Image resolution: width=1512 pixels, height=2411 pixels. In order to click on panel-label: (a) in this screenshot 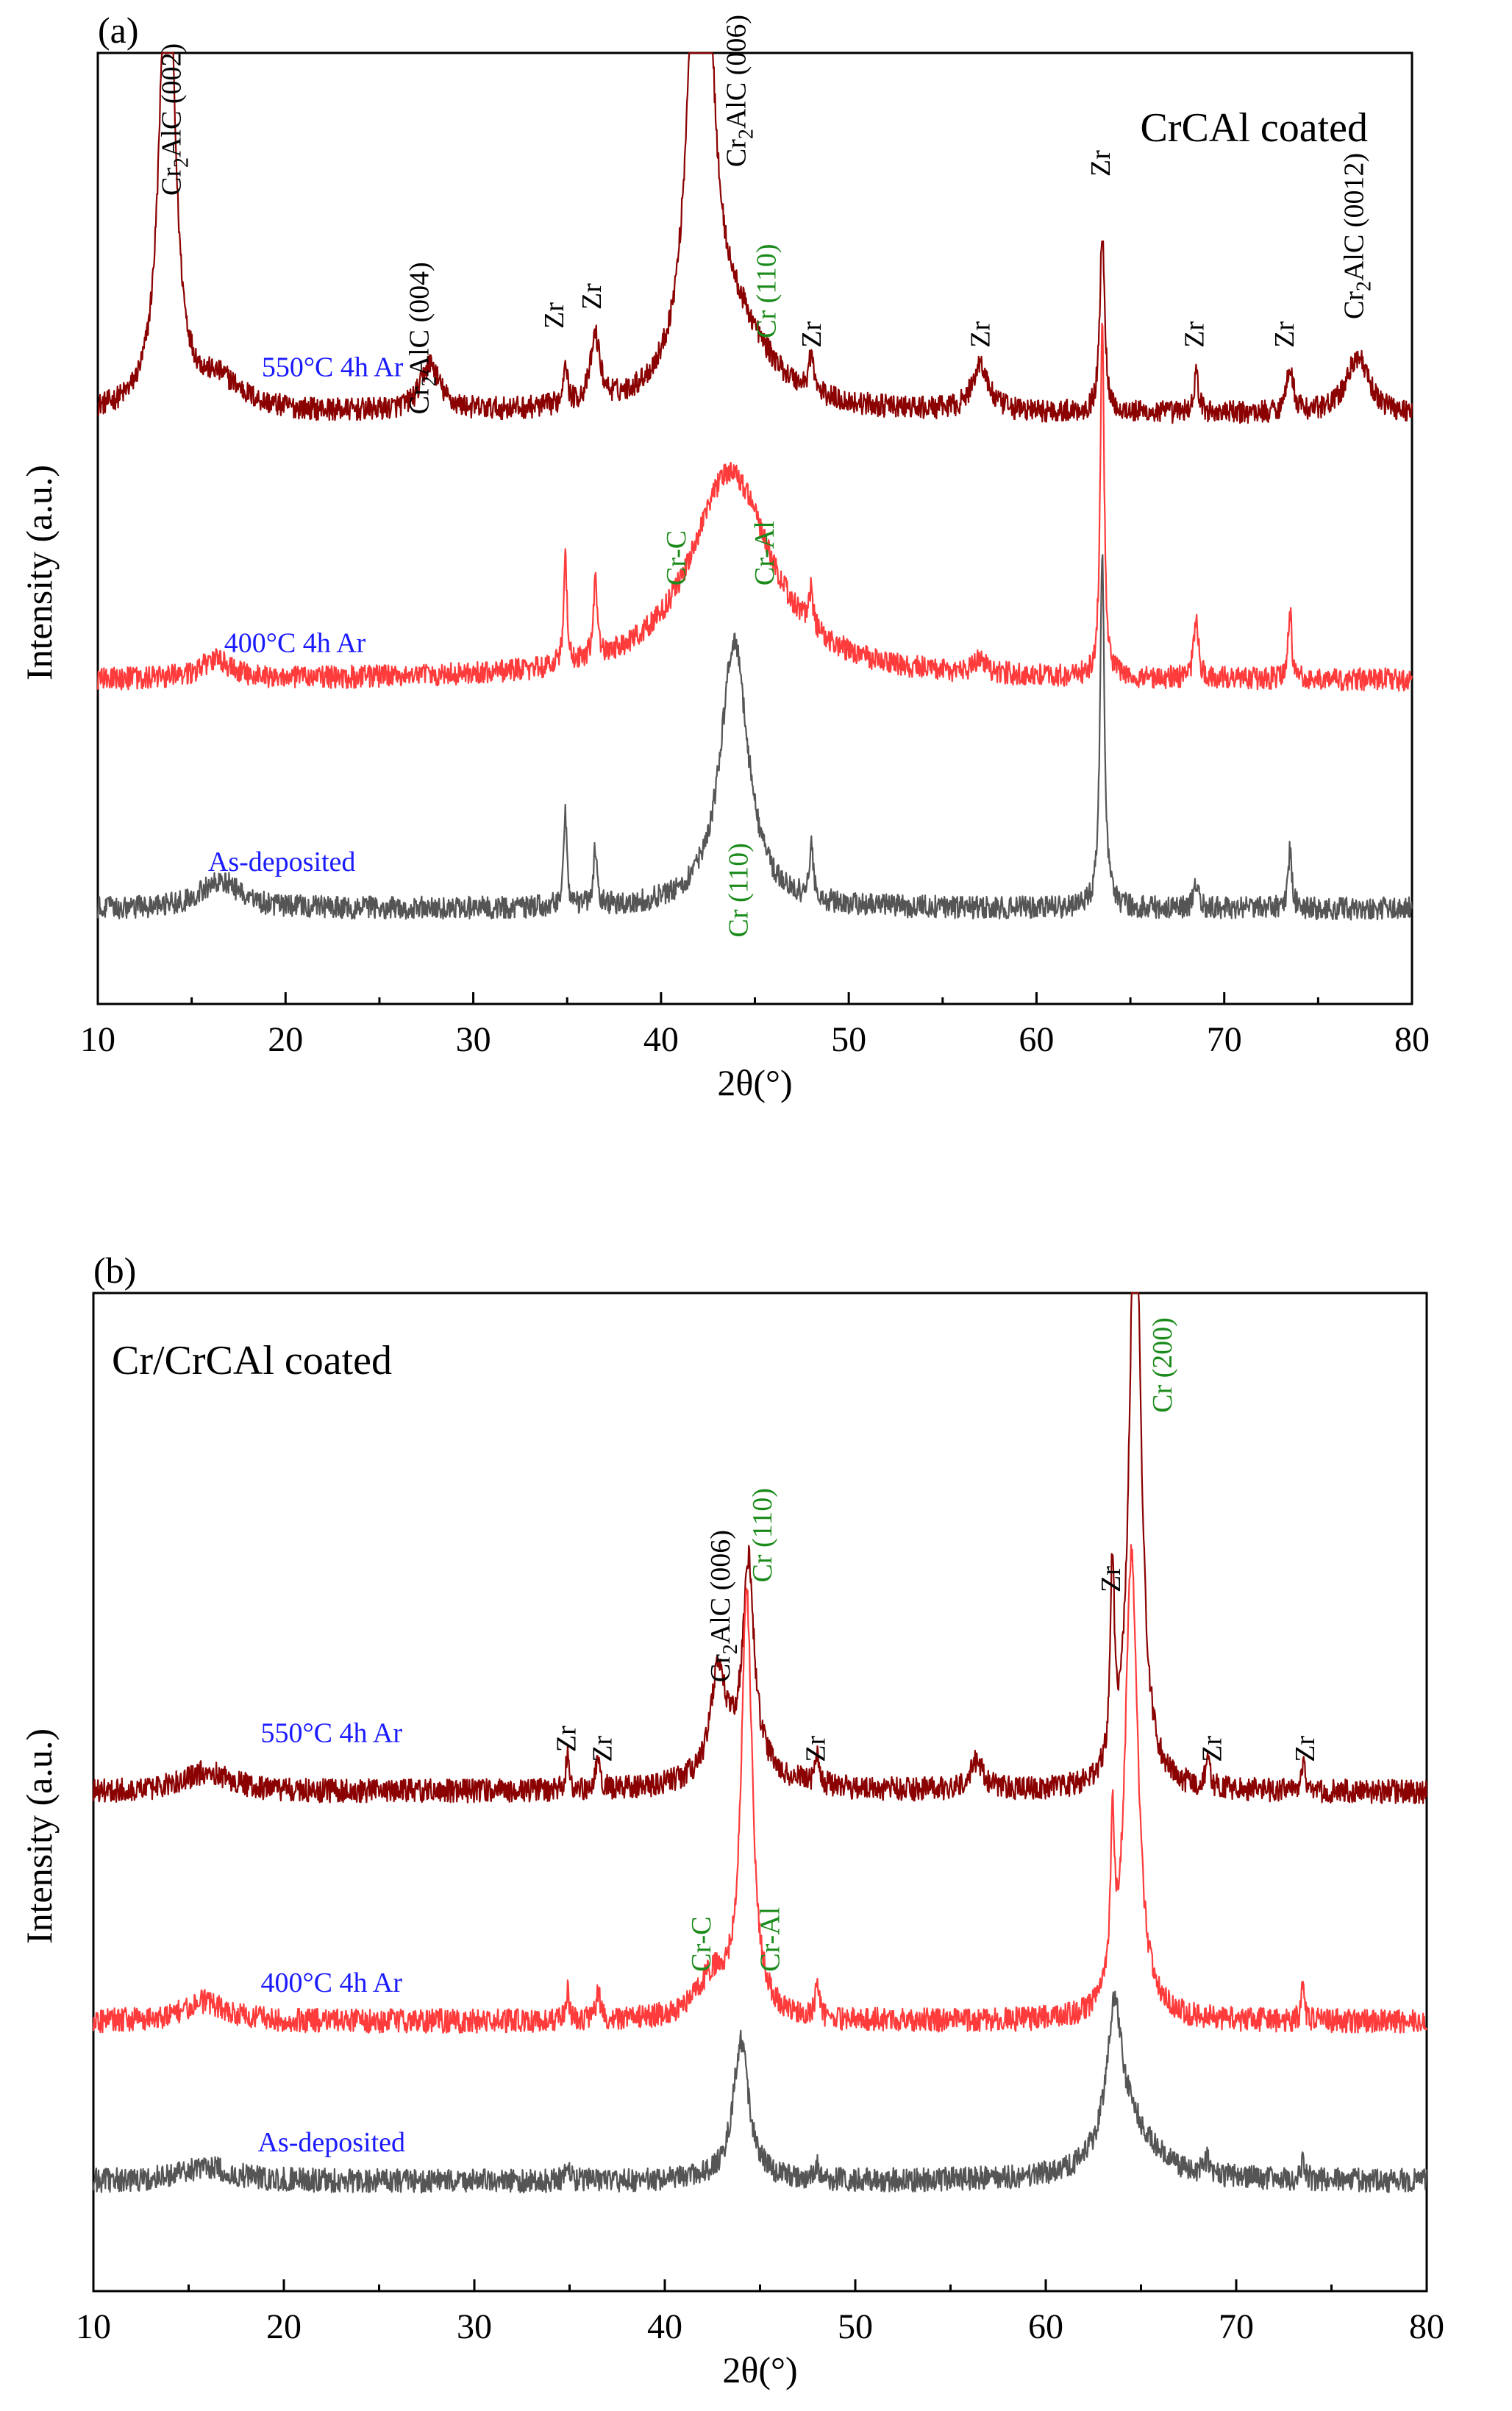, I will do `click(118, 30)`.